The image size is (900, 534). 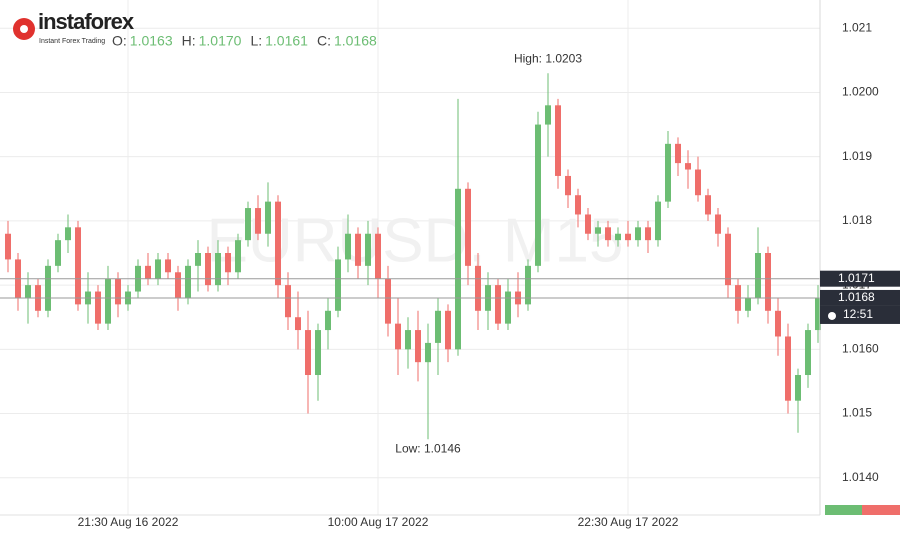 I want to click on timer: 12:51, so click(x=858, y=314).